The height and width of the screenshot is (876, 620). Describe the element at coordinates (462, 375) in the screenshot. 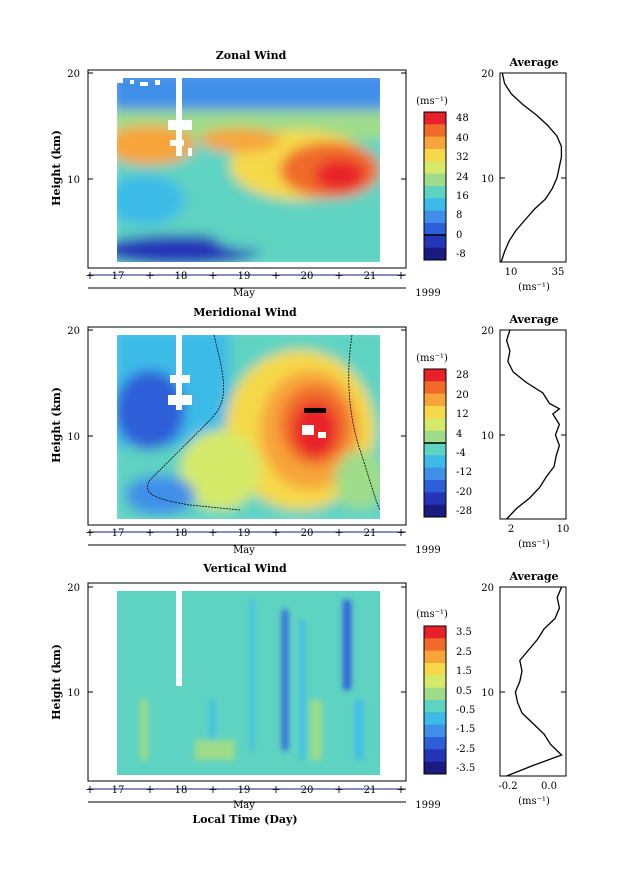

I see `cb-meridional-l0: 28` at that location.